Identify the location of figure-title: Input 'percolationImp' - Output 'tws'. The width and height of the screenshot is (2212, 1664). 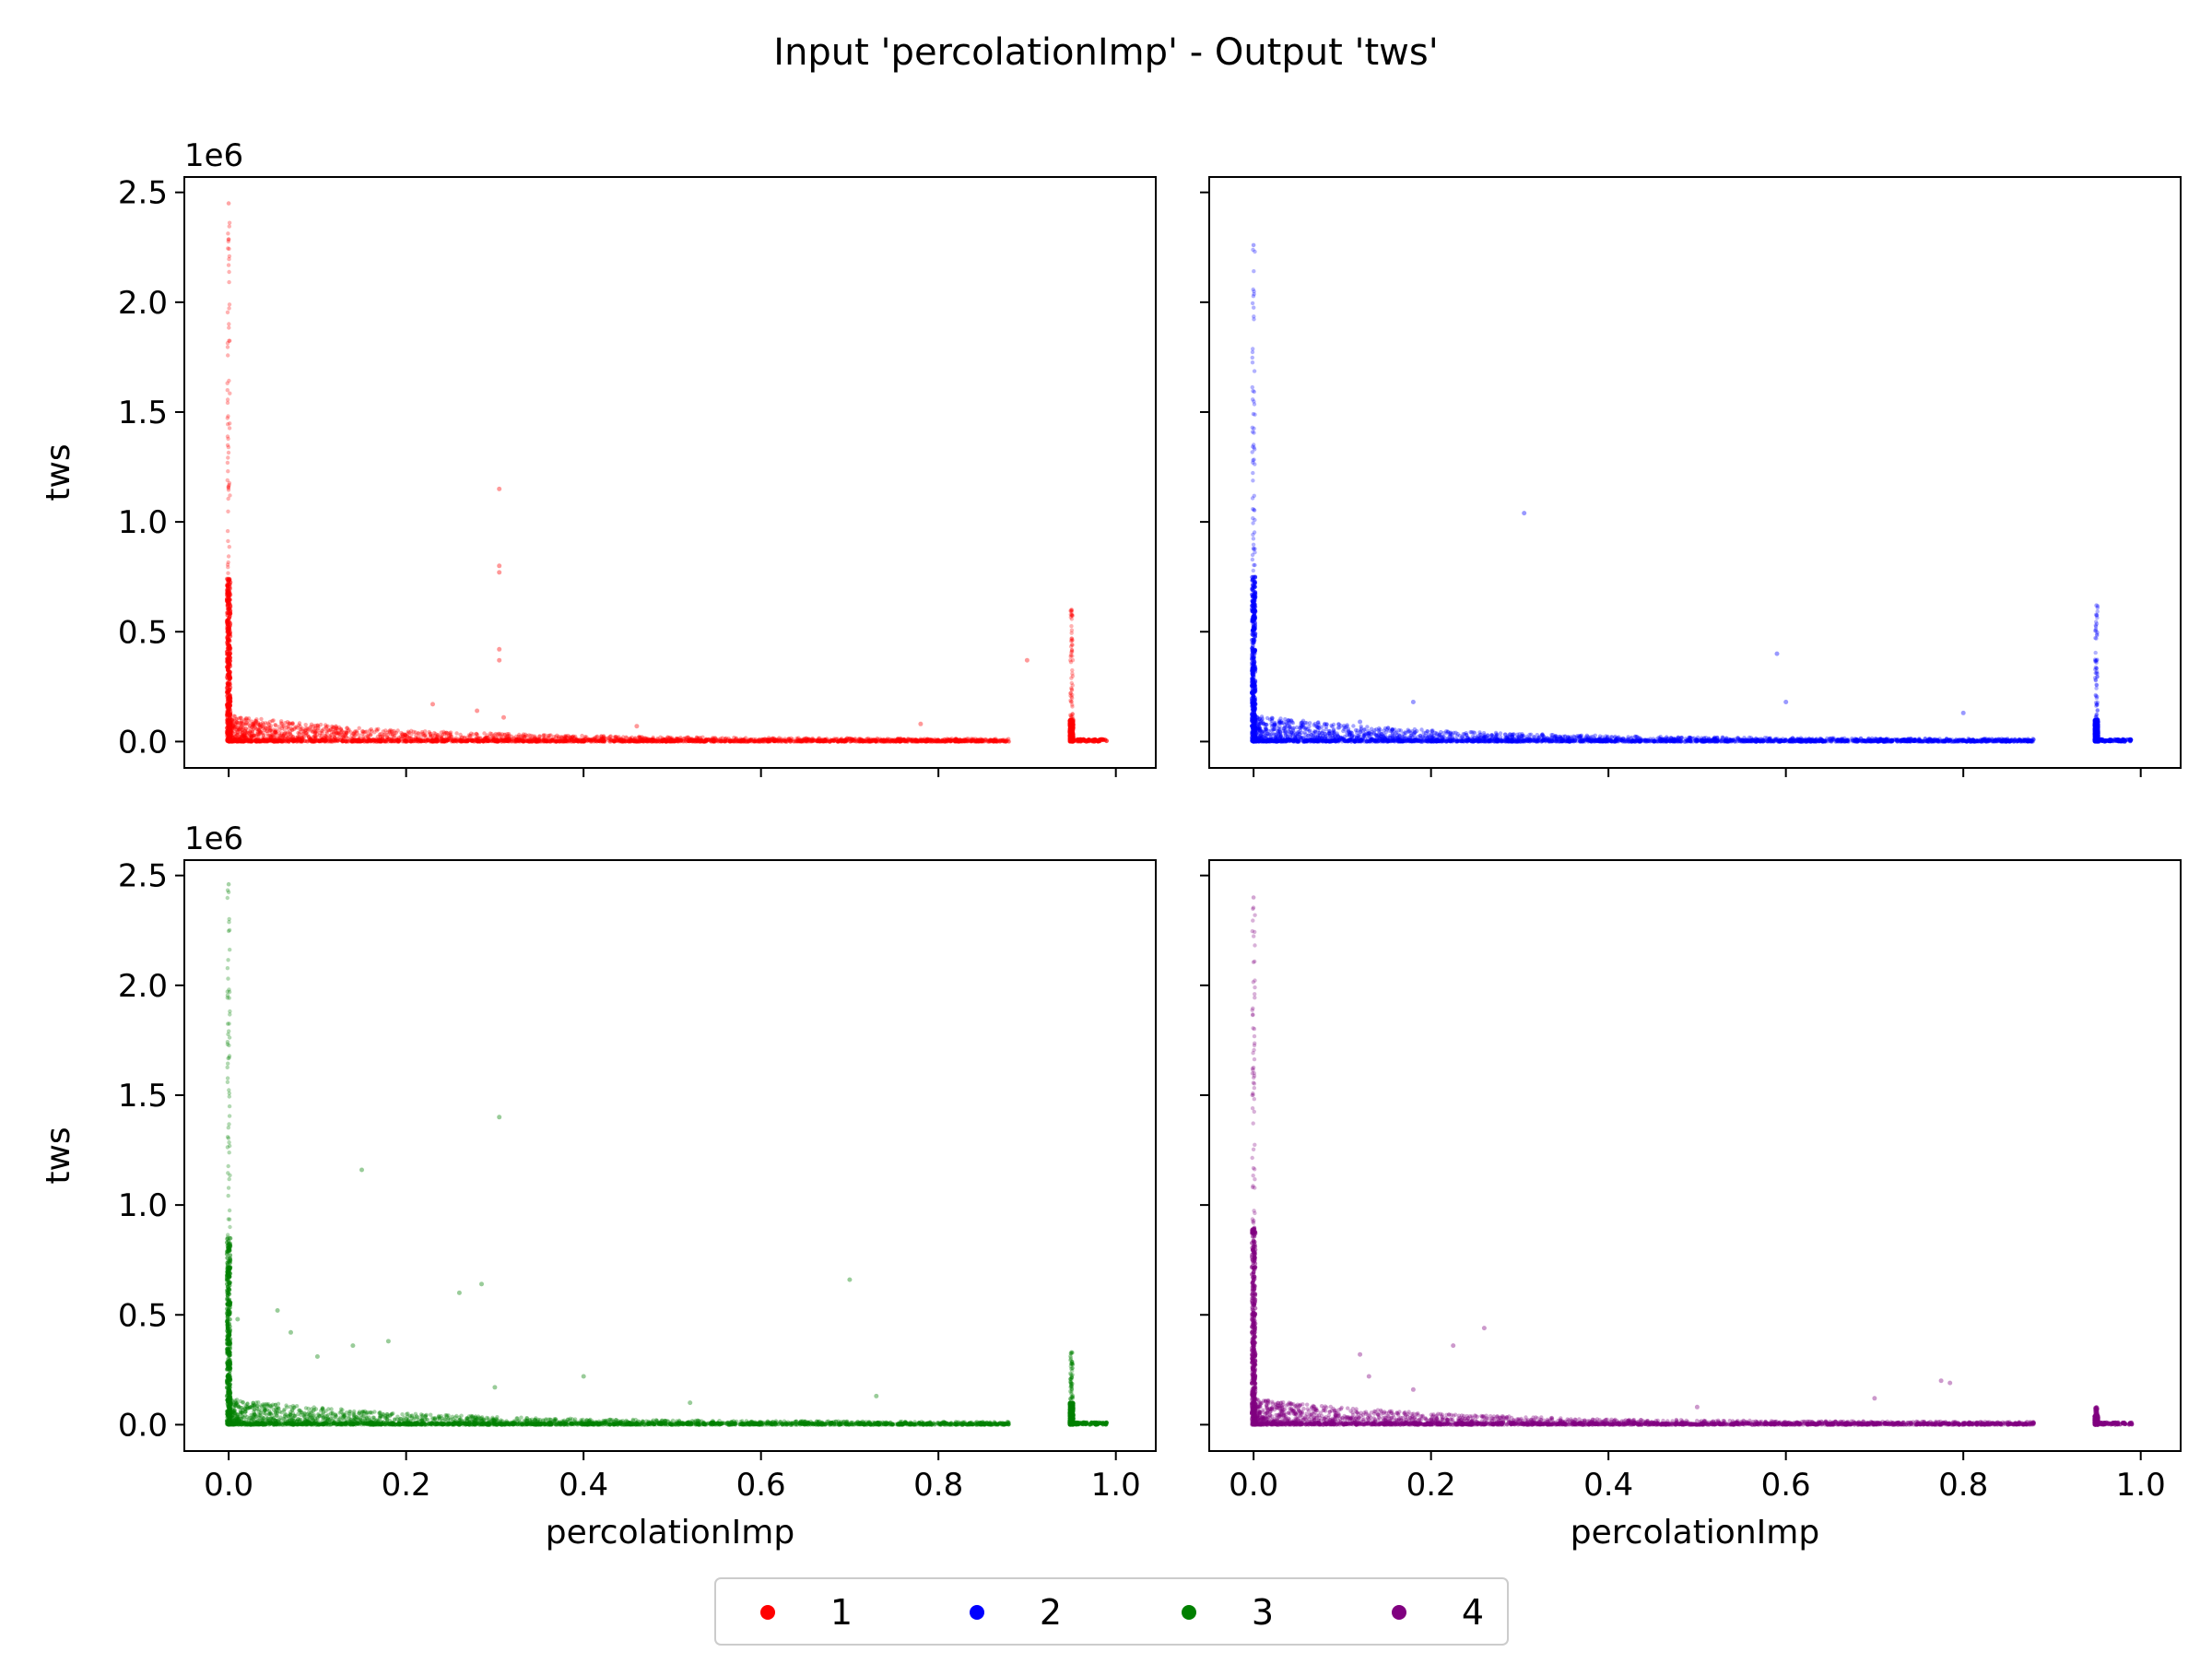
(1105, 52).